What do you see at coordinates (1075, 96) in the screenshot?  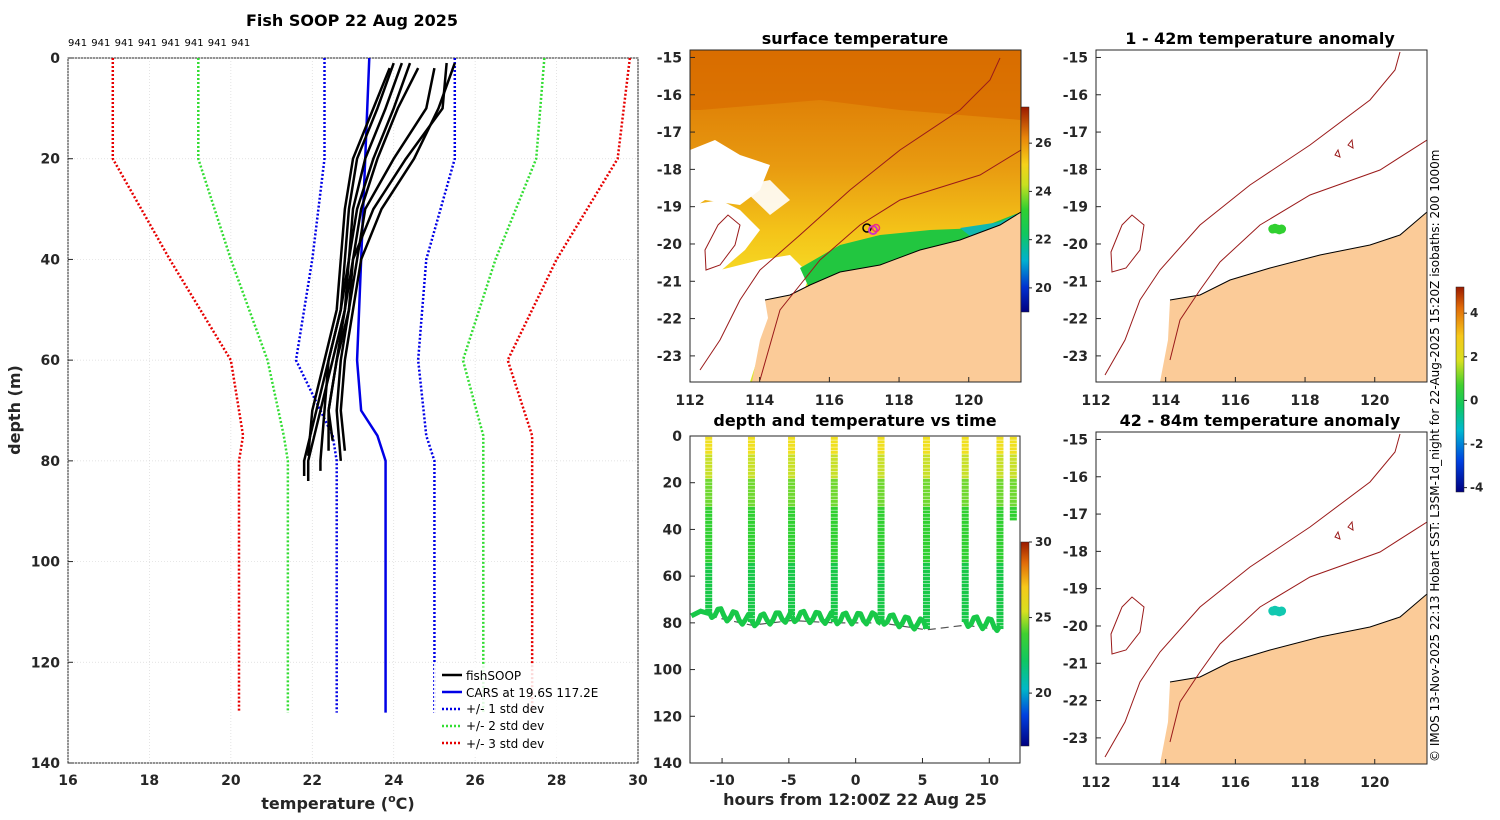 I see `y-tick-label: -16` at bounding box center [1075, 96].